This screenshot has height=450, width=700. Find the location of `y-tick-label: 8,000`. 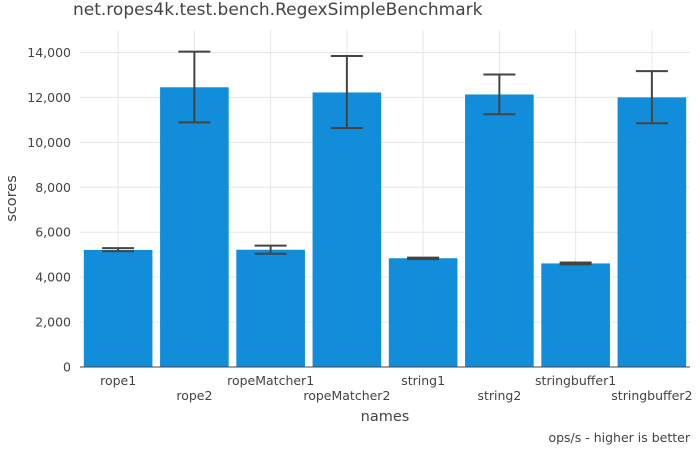

y-tick-label: 8,000 is located at coordinates (53, 187).